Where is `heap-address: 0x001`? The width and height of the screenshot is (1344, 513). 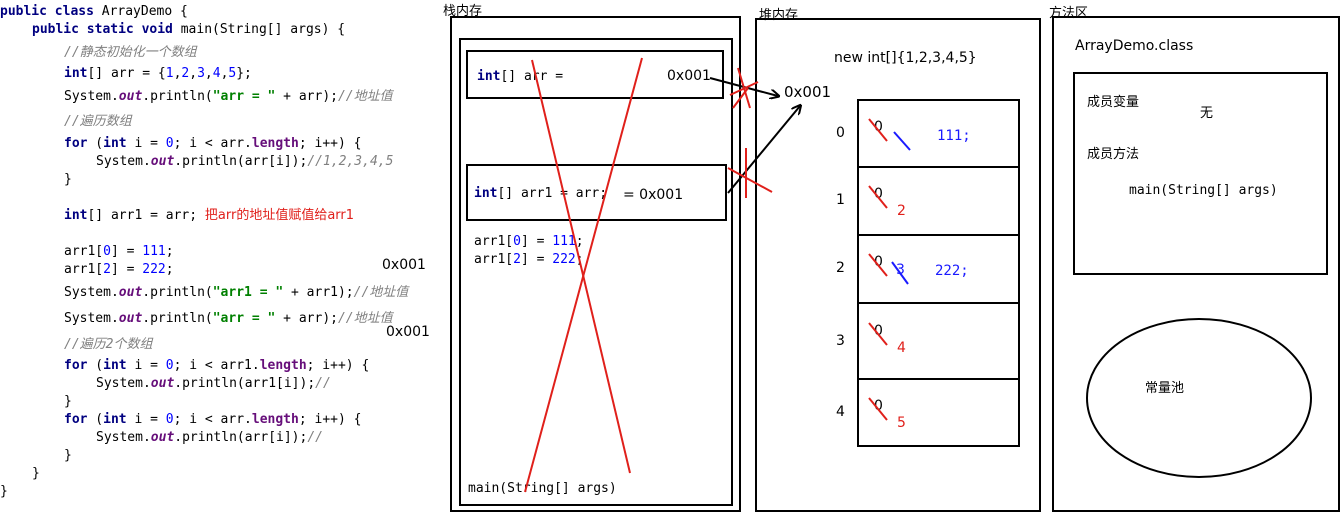 heap-address: 0x001 is located at coordinates (808, 92).